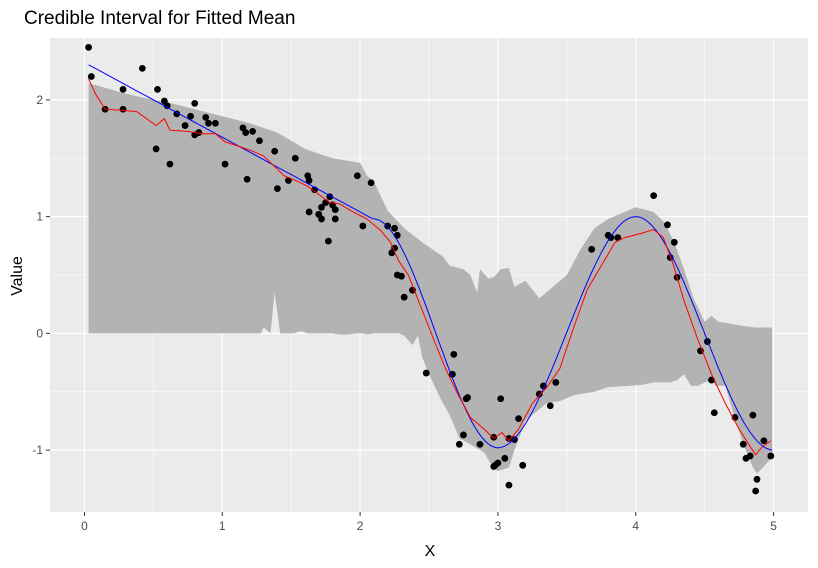 The image size is (818, 568). Describe the element at coordinates (160, 18) in the screenshot. I see `chart-title: Credible Interval for Fitted Mean` at that location.